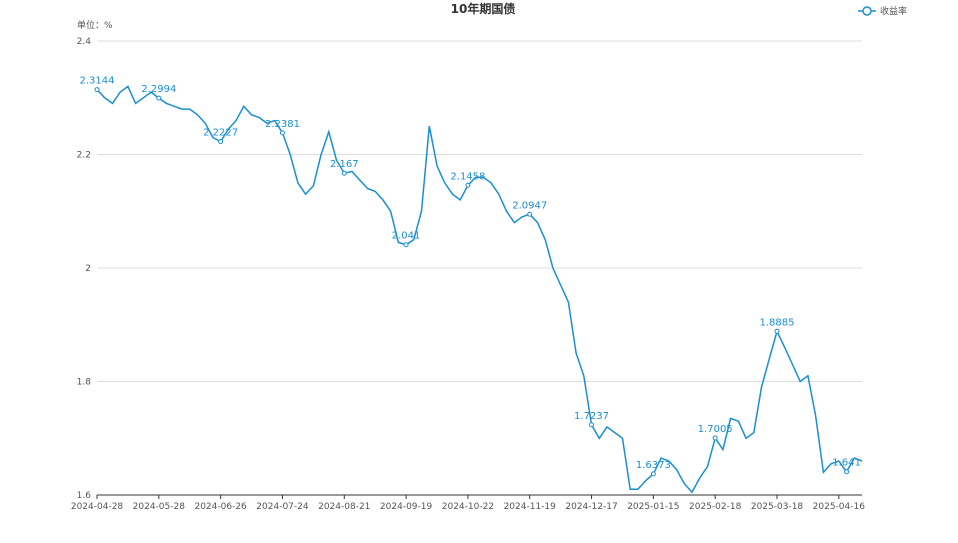 The height and width of the screenshot is (543, 958). I want to click on value-label: 1.6373, so click(653, 465).